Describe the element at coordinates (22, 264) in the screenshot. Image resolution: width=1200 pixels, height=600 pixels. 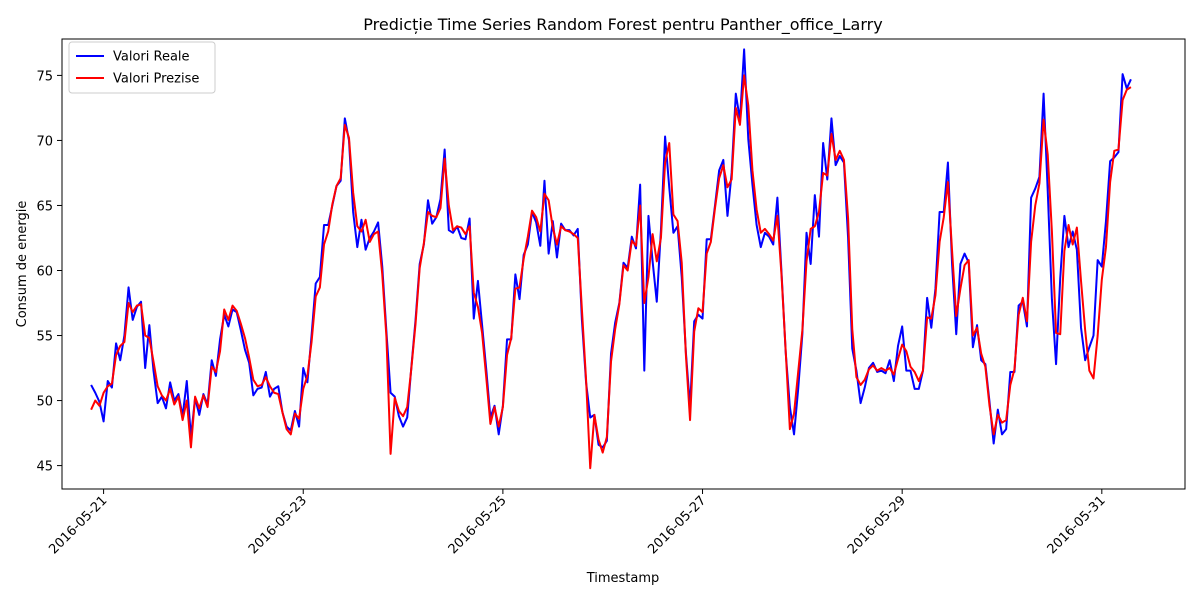
I see `y-axis-label: Consum de energie` at that location.